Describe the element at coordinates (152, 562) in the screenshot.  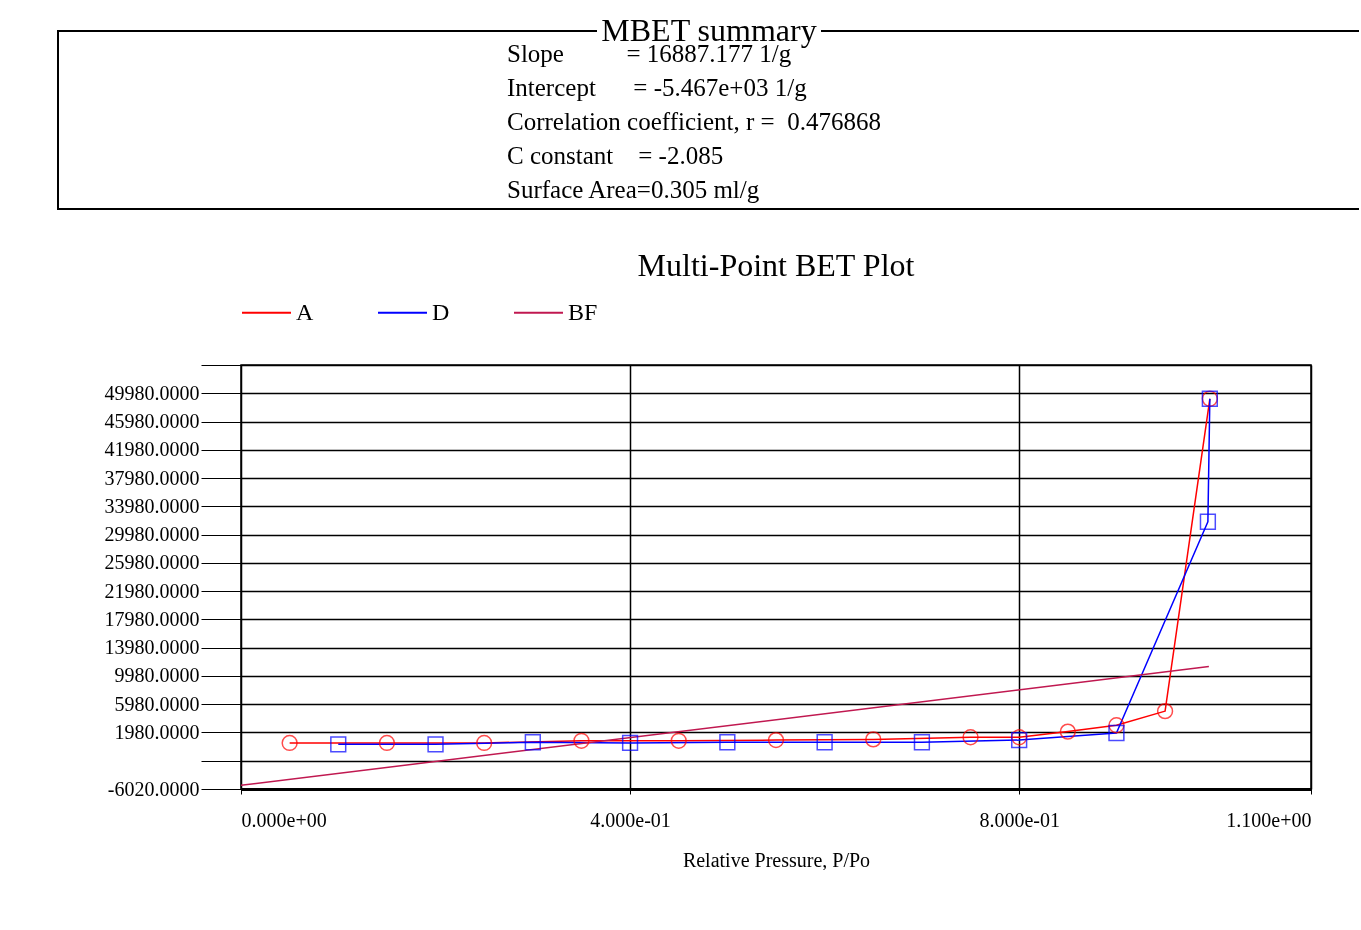
I see `y-tick-label: 25980.0000` at that location.